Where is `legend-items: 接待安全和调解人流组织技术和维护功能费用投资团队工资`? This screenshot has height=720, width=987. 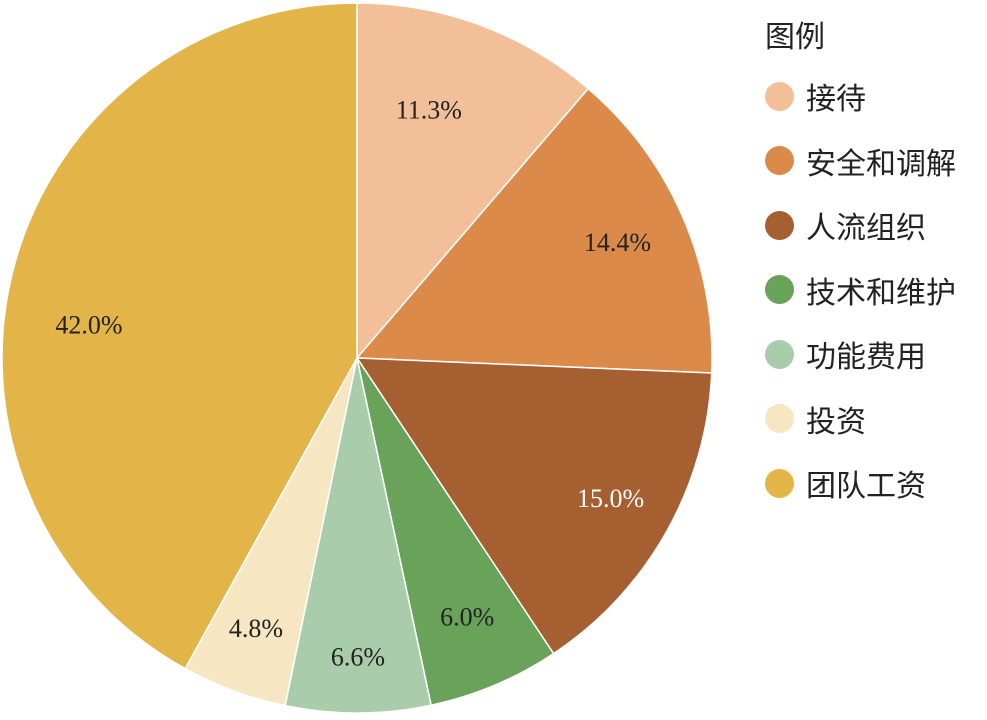 legend-items: 接待安全和调解人流组织技术和维护功能费用投资团队工资 is located at coordinates (860, 290).